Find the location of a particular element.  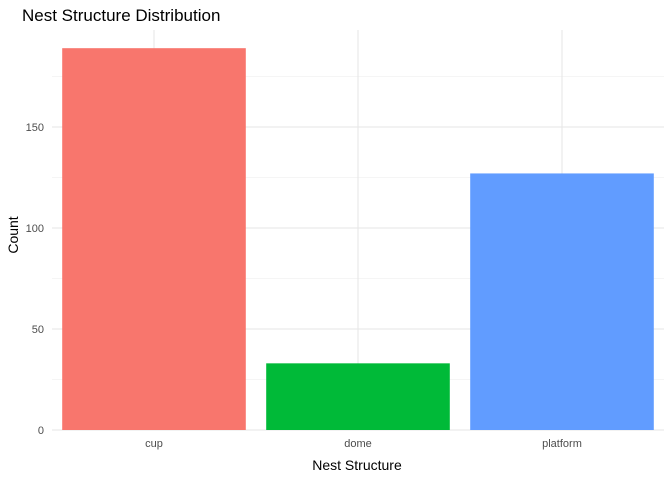

y-tick-label: 50 is located at coordinates (38, 330).